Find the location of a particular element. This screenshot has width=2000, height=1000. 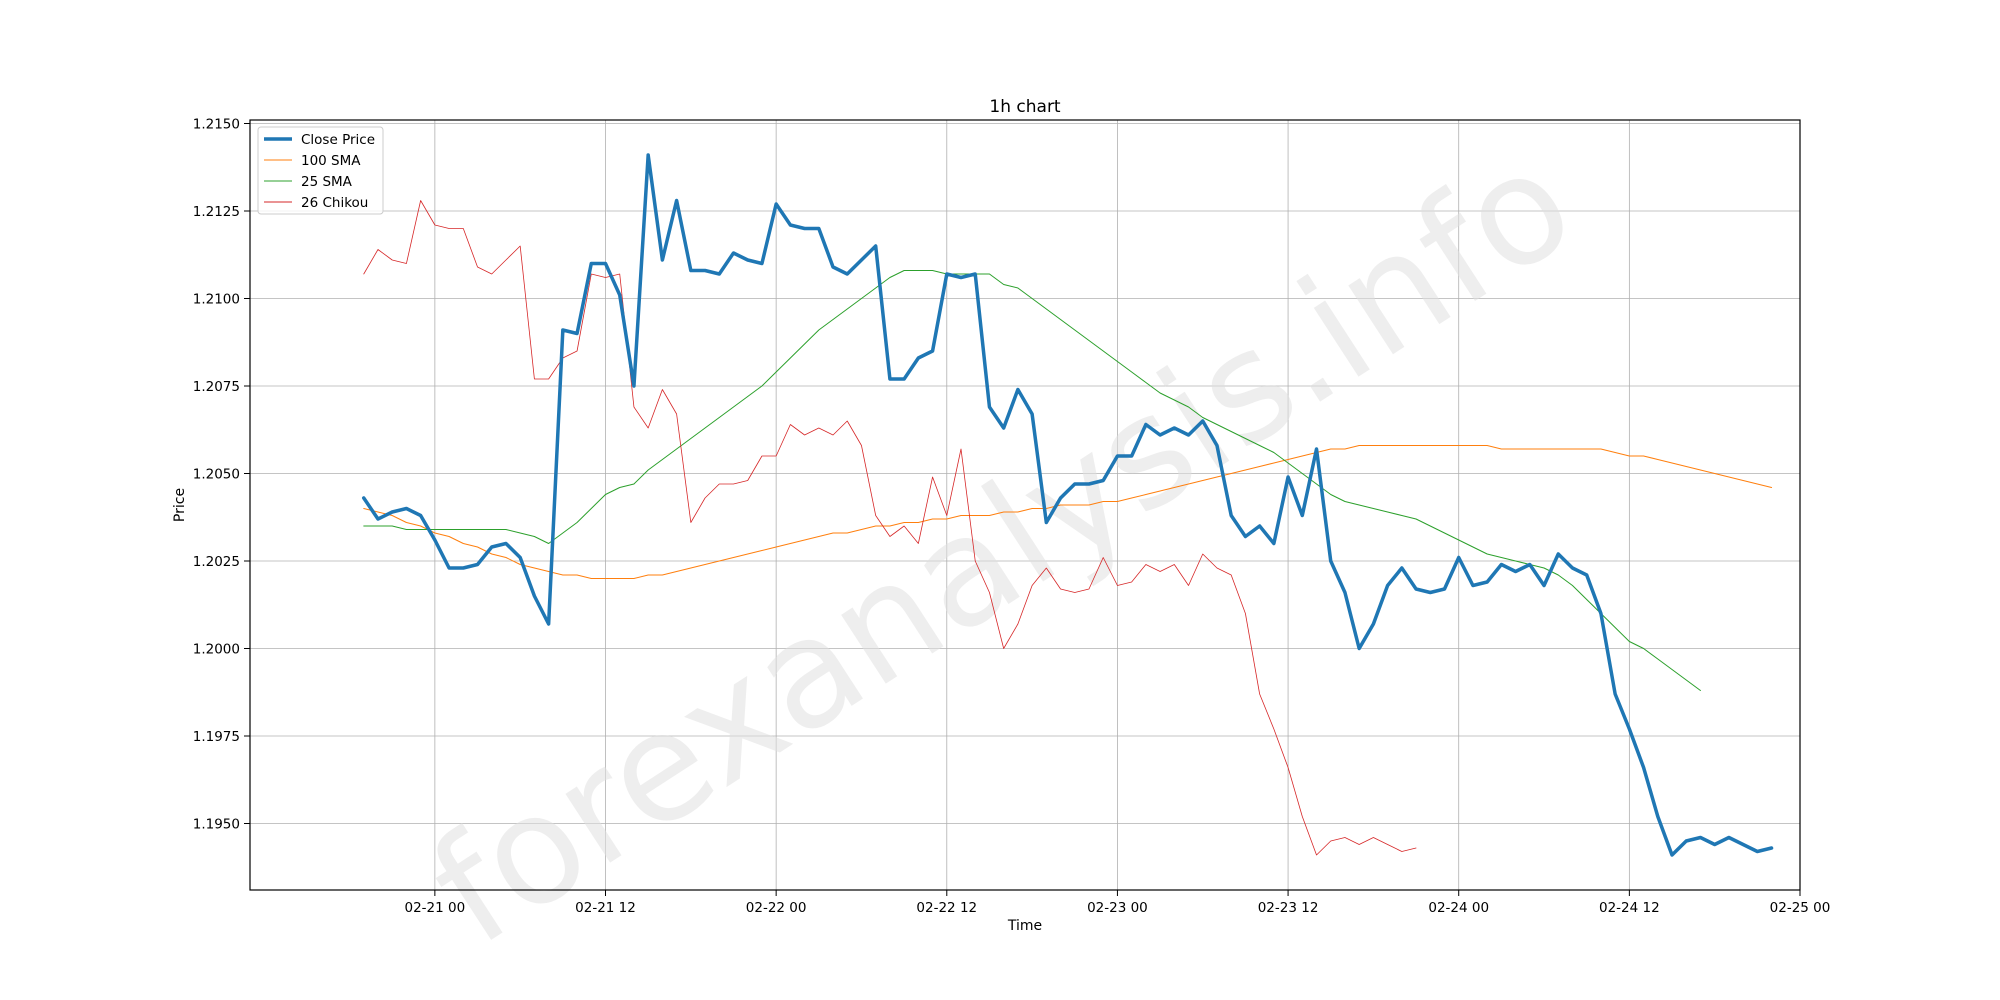

y-tick-label: 1.2075 is located at coordinates (216, 387).